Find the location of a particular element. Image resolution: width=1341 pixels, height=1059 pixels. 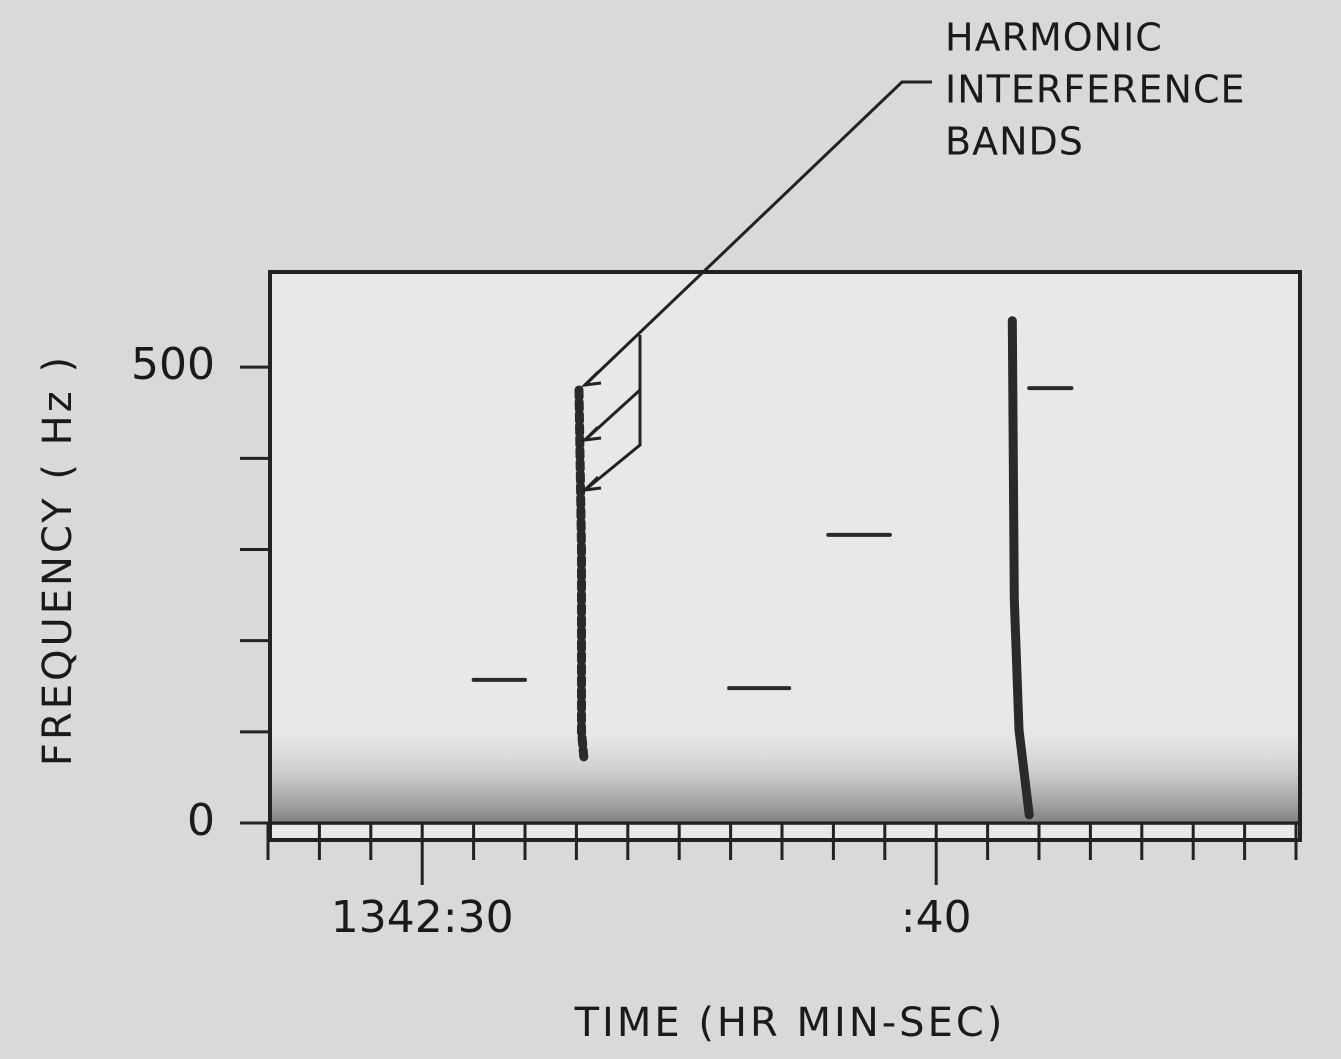

annotation-line: INTERFERENCE is located at coordinates (1095, 90).